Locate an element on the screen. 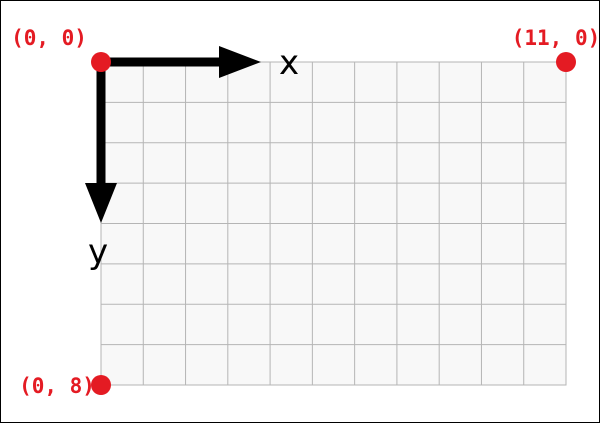  y-axis-label: y is located at coordinates (98, 252).